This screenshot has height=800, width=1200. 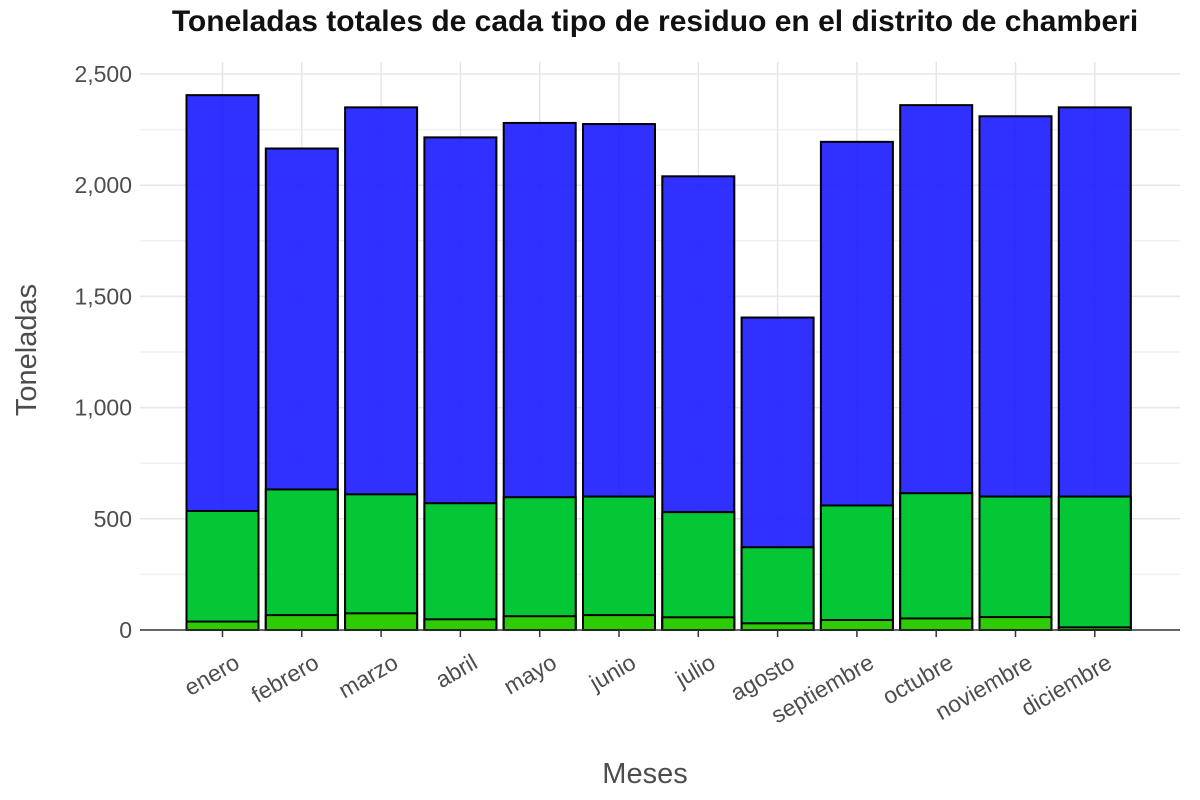 I want to click on x-tick-label: junio, so click(x=612, y=672).